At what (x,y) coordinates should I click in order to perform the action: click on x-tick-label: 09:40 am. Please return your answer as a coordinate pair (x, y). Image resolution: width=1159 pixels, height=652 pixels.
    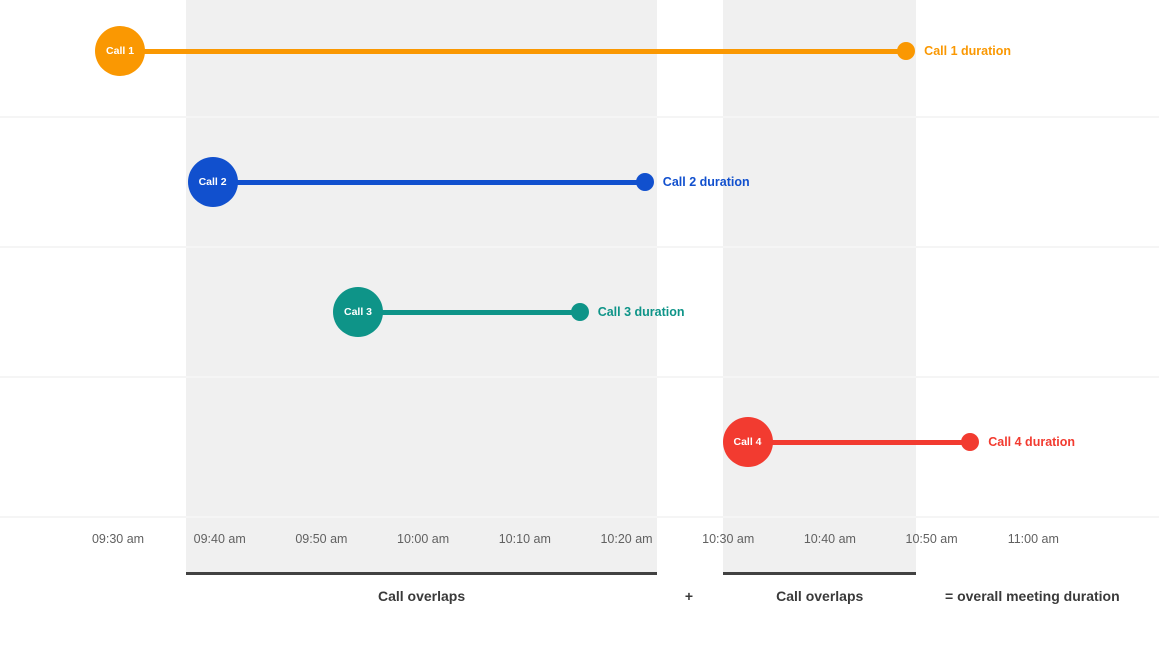
    Looking at the image, I should click on (219, 539).